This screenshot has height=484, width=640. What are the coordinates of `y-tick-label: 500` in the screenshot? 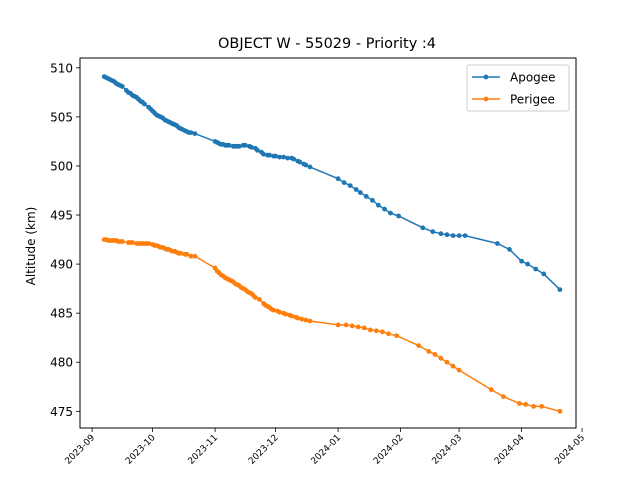 It's located at (61, 166).